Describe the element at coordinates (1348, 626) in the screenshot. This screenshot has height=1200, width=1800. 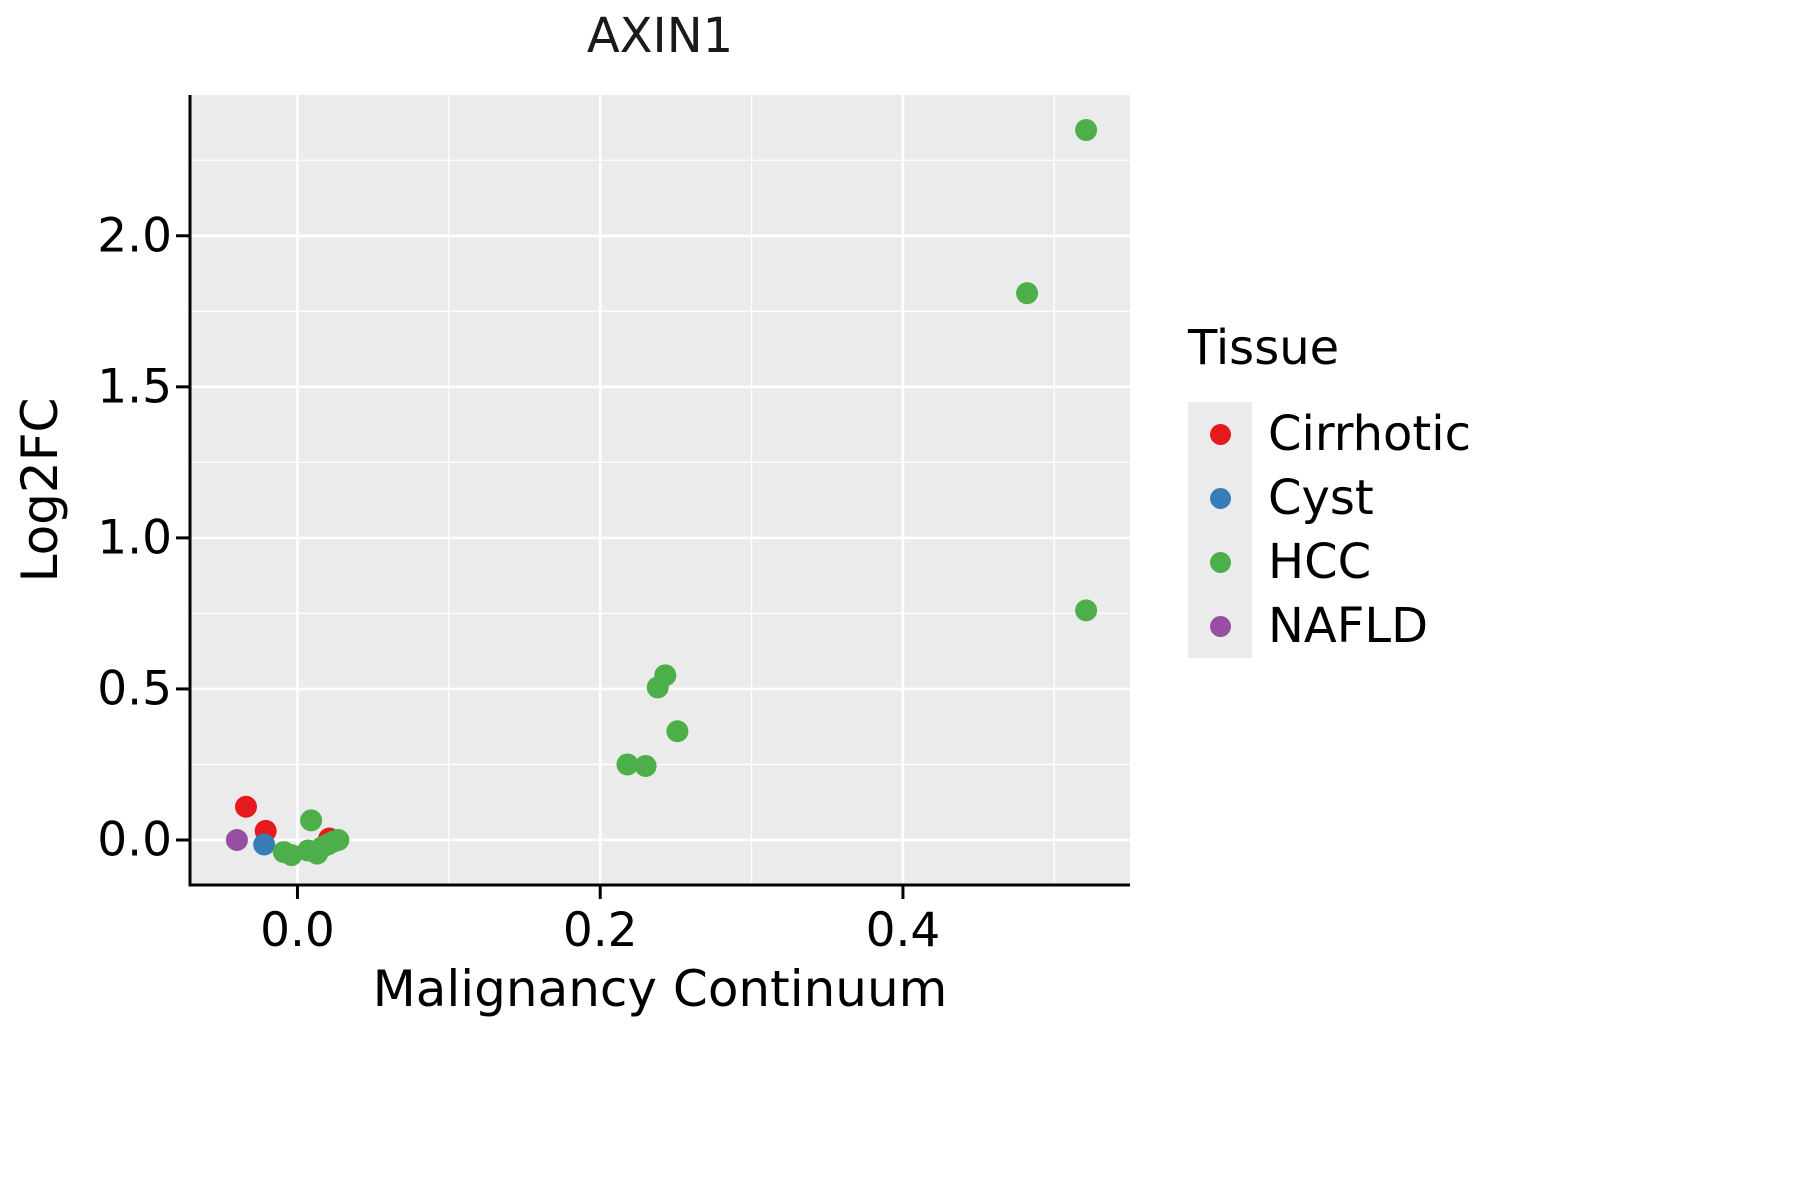
I see `legend-label: NAFLD` at that location.